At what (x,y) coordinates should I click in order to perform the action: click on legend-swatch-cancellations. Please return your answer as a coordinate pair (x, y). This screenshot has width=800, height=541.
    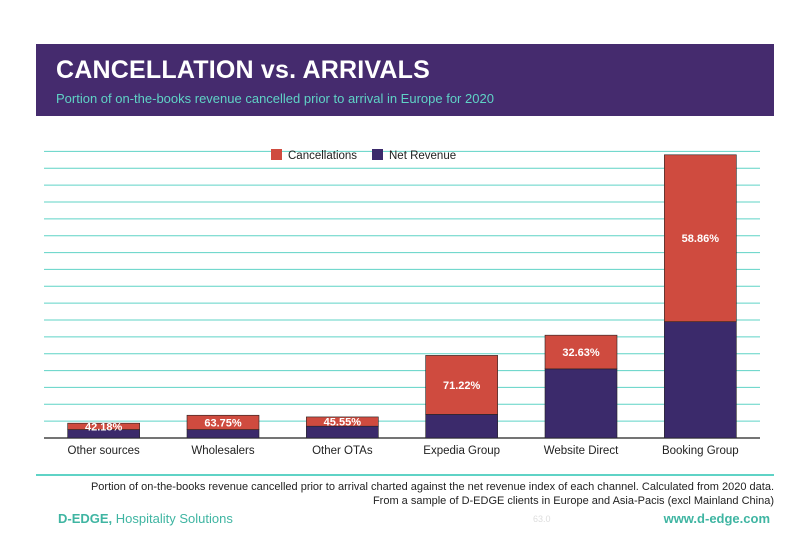
    Looking at the image, I should click on (276, 154).